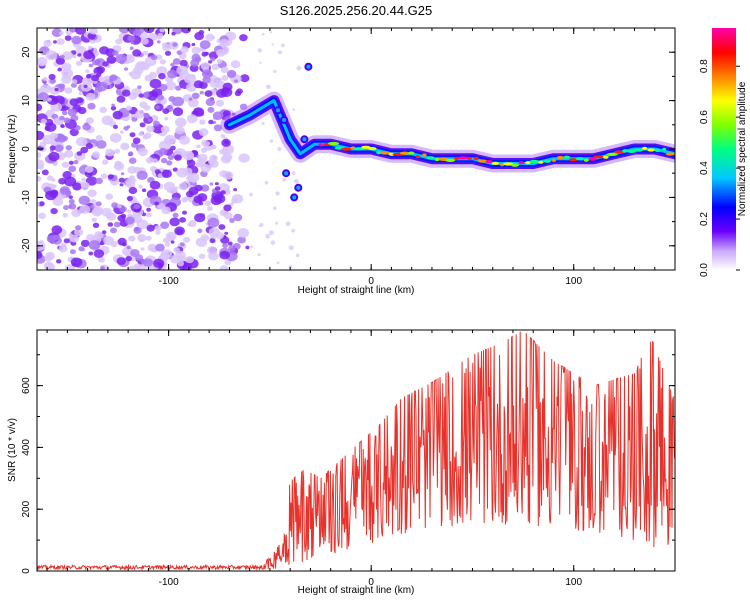 The height and width of the screenshot is (600, 750). Describe the element at coordinates (356, 590) in the screenshot. I see `snr-xlabel: Height of straight line (km)` at that location.